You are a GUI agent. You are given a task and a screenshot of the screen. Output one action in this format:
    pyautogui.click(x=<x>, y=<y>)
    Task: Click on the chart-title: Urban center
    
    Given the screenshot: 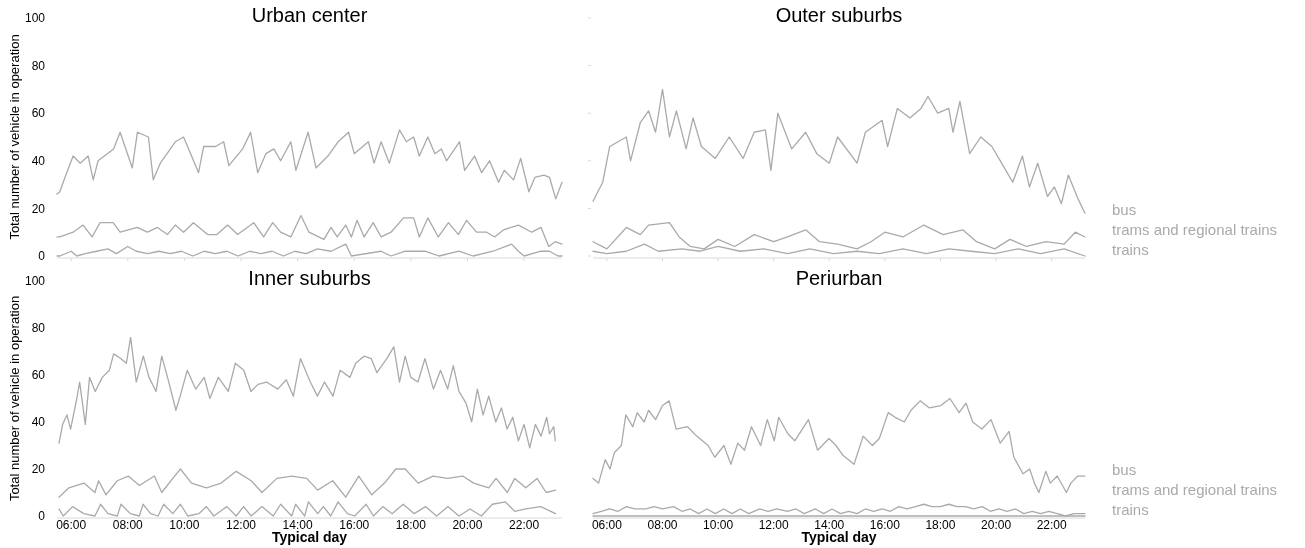 What is the action you would take?
    pyautogui.click(x=309, y=15)
    